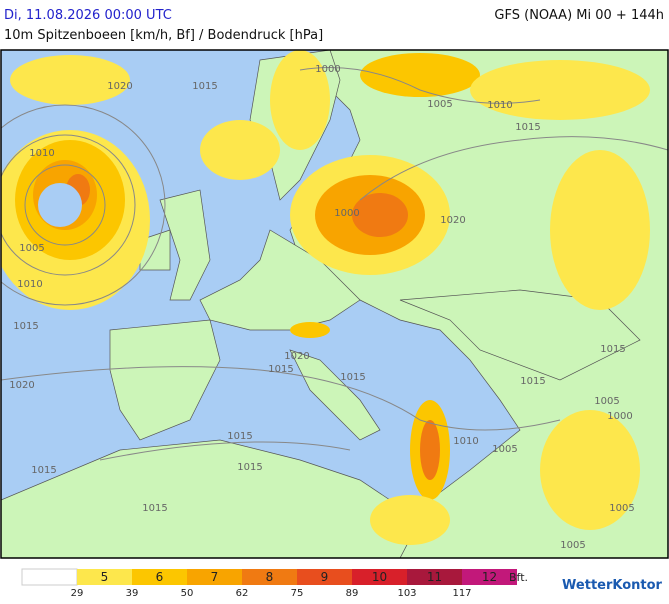 This screenshot has width=669, height=604. I want to click on legend-empty, so click(49, 577).